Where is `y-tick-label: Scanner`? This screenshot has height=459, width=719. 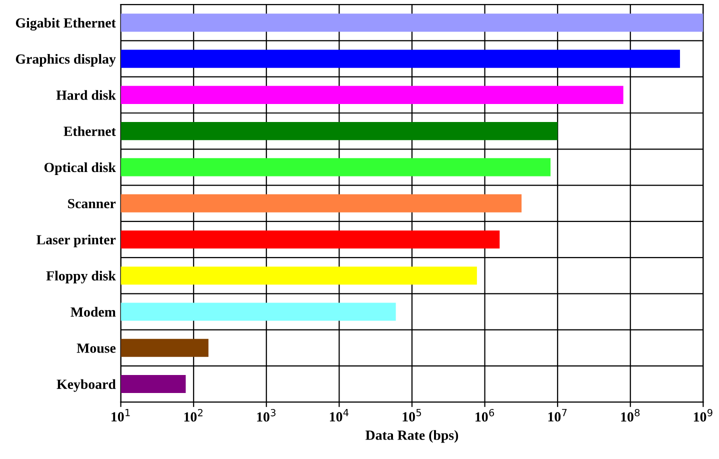
y-tick-label: Scanner is located at coordinates (92, 203).